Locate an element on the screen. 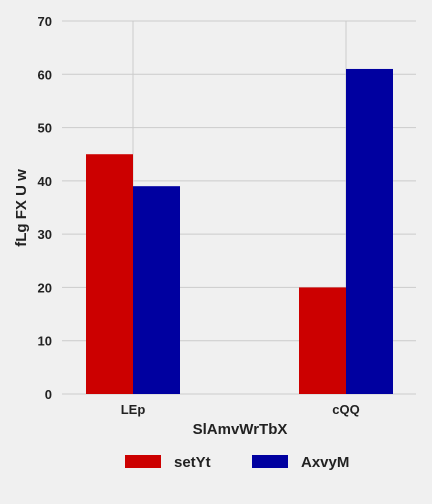  y-axis-ticks: 0 10 20 30 40 50 60 70 is located at coordinates (45, 208).